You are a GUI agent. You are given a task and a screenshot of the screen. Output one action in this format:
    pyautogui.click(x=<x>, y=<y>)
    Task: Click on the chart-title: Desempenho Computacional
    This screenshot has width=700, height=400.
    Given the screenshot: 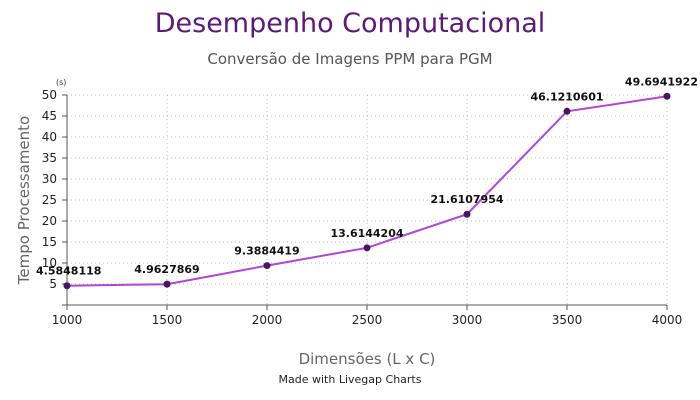 What is the action you would take?
    pyautogui.click(x=350, y=23)
    